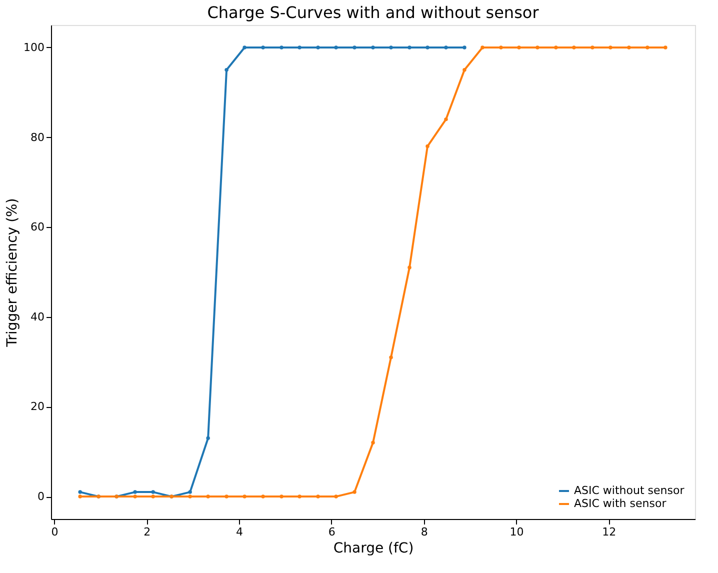 Image resolution: width=718 pixels, height=573 pixels. Describe the element at coordinates (37, 407) in the screenshot. I see `y-tick-label: 20` at that location.